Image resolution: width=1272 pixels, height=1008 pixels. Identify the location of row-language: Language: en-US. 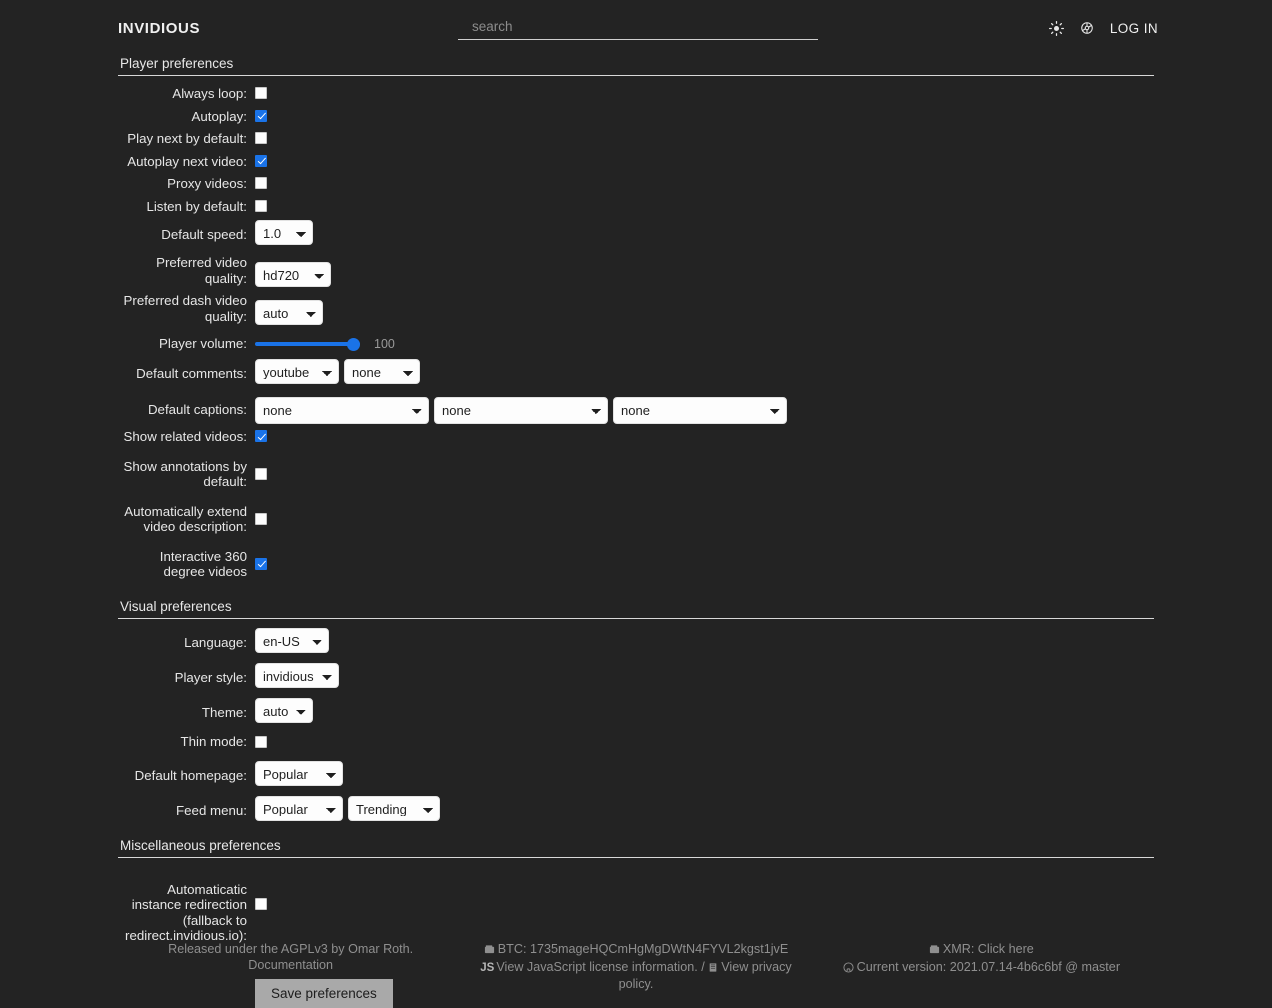
(636, 642).